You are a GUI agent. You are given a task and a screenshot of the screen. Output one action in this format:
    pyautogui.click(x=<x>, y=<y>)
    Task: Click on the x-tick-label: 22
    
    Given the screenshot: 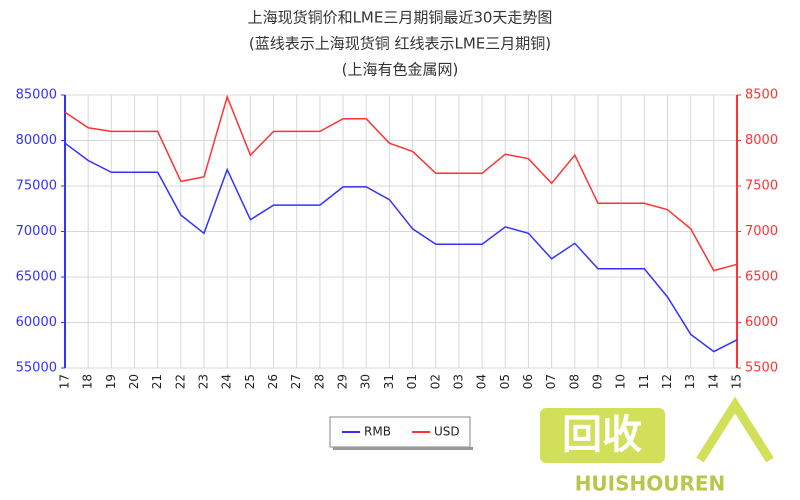 What is the action you would take?
    pyautogui.click(x=180, y=381)
    